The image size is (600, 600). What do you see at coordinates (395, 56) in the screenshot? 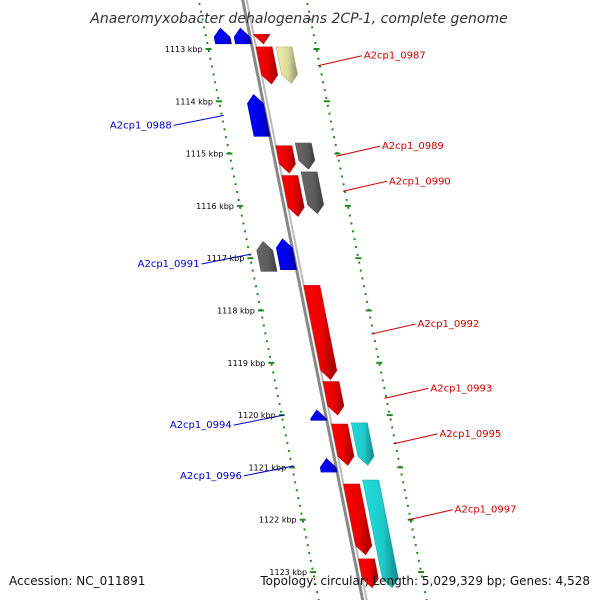
I see `gene-label: A2cp1_0987` at bounding box center [395, 56].